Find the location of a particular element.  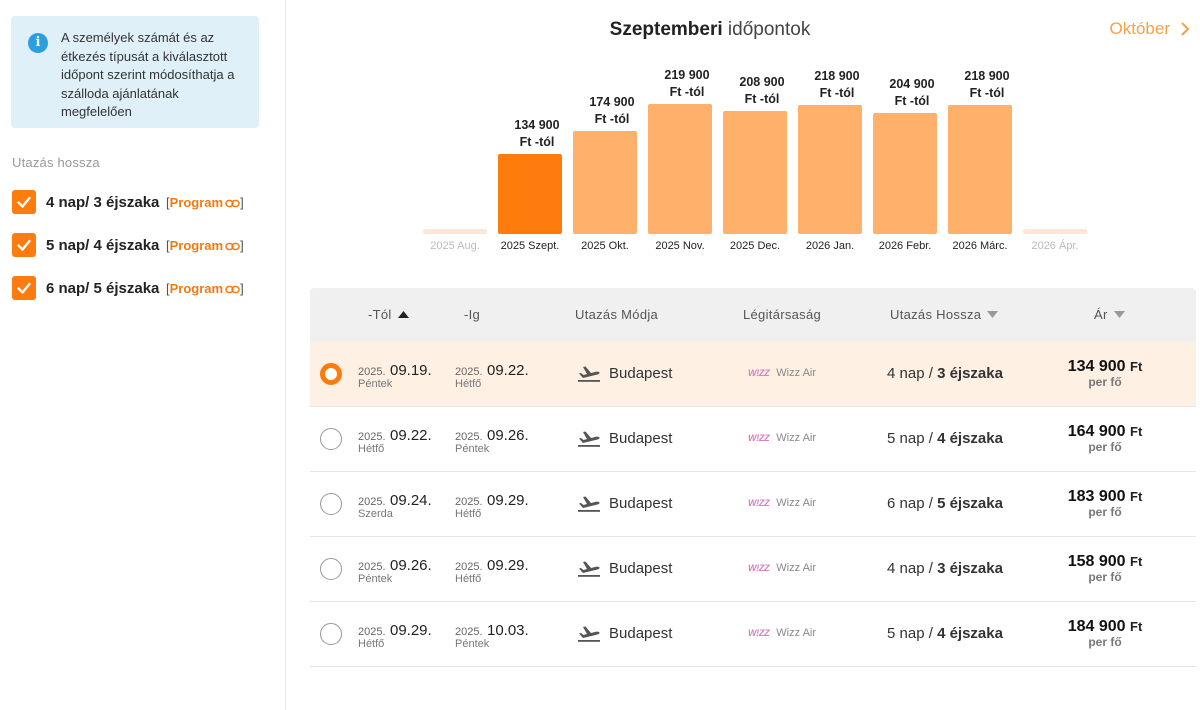

departure-date: 2025. 09.22. Hétfő is located at coordinates (395, 441).